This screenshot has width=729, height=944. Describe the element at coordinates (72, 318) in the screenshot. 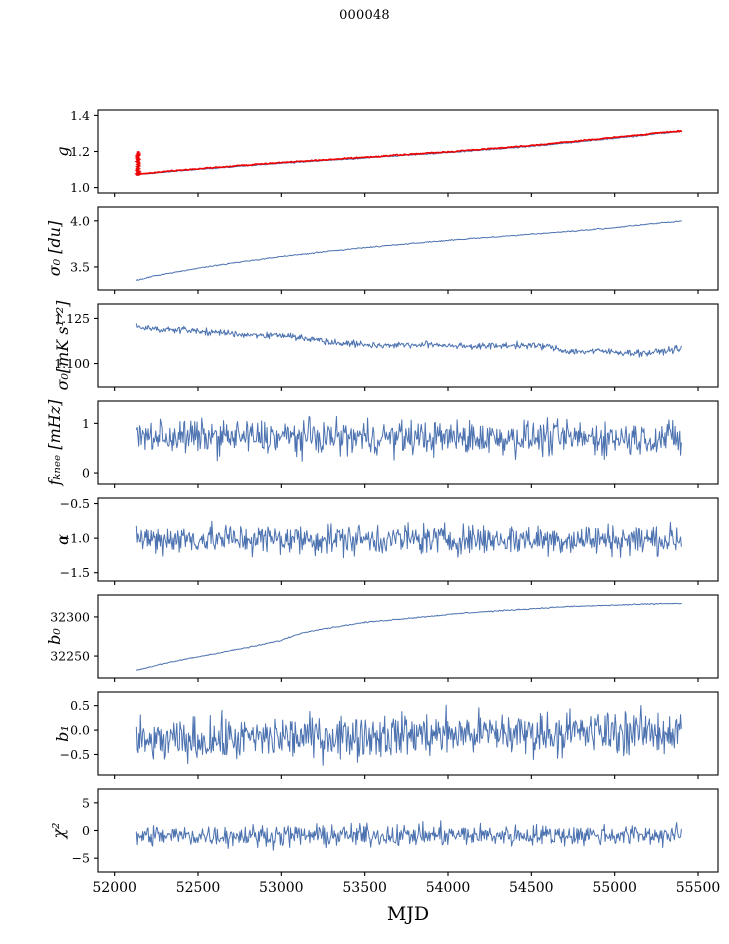

I see `y-tick-label: 1.125` at that location.